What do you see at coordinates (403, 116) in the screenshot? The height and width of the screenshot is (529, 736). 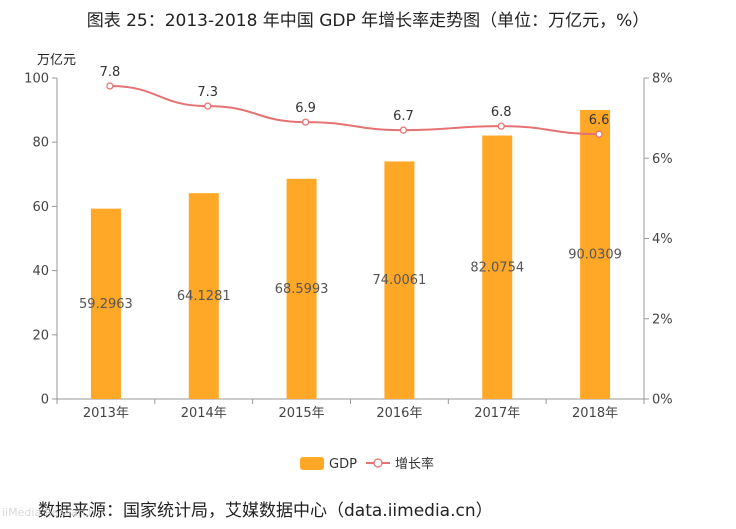 I see `growth-label: 6.7` at bounding box center [403, 116].